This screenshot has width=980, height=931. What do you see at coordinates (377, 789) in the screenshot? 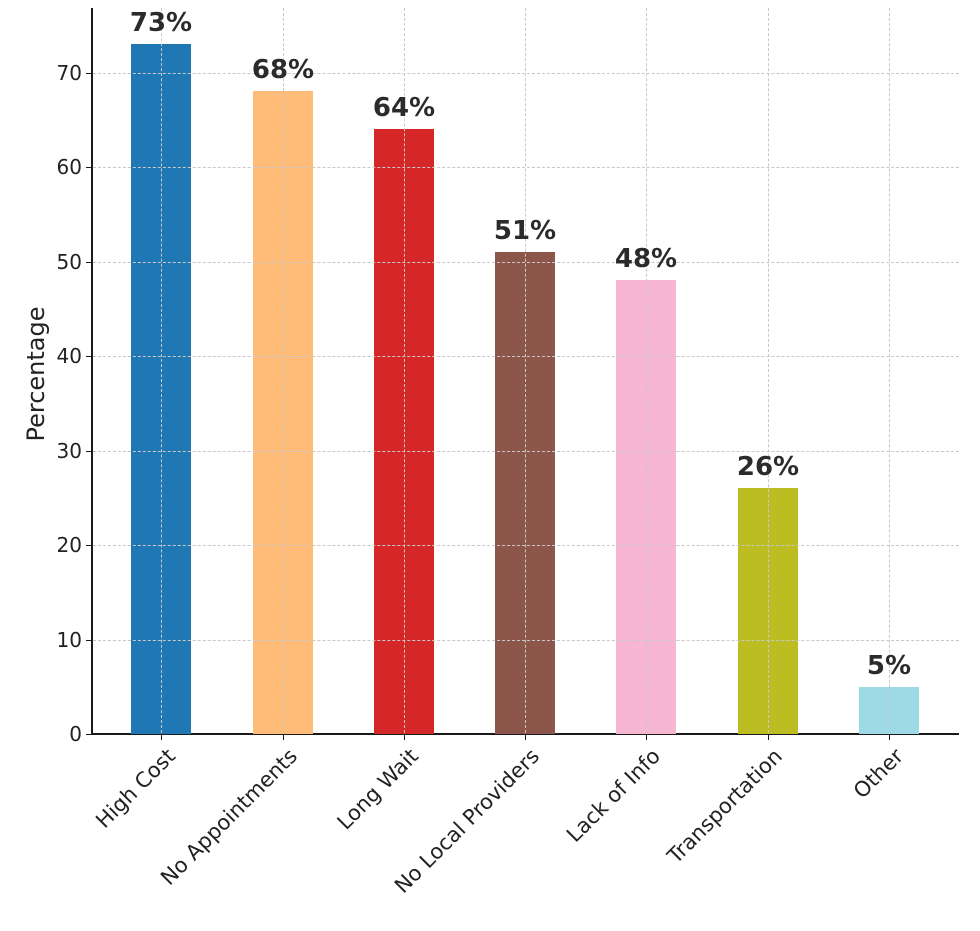
I see `x-tick-label: Long Wait` at bounding box center [377, 789].